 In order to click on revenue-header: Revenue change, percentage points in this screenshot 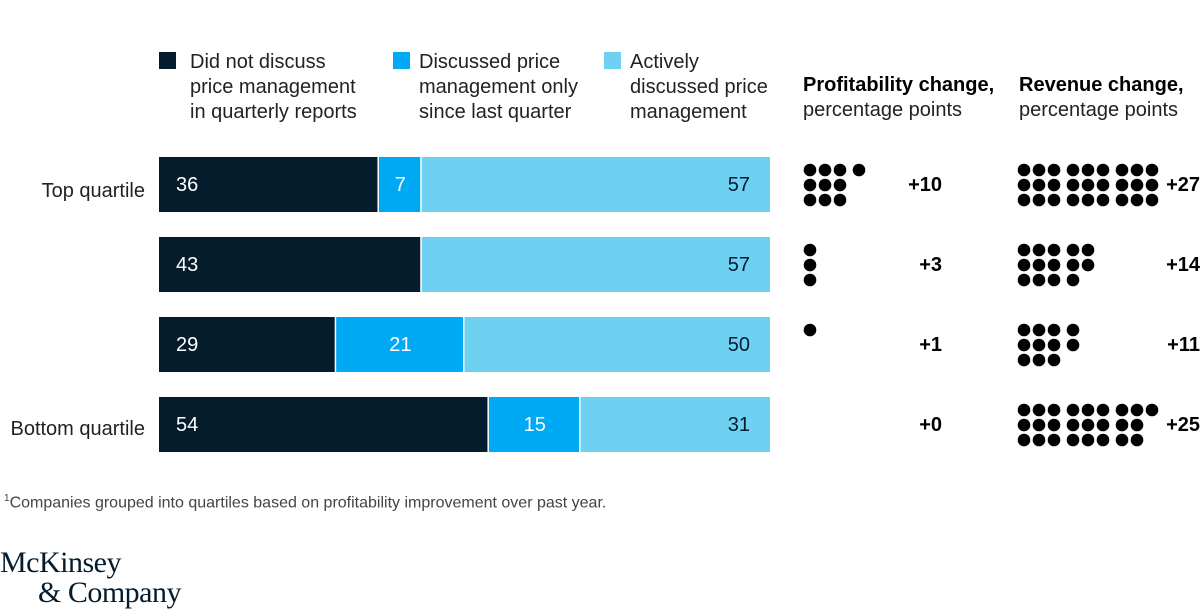, I will do `click(1101, 98)`.